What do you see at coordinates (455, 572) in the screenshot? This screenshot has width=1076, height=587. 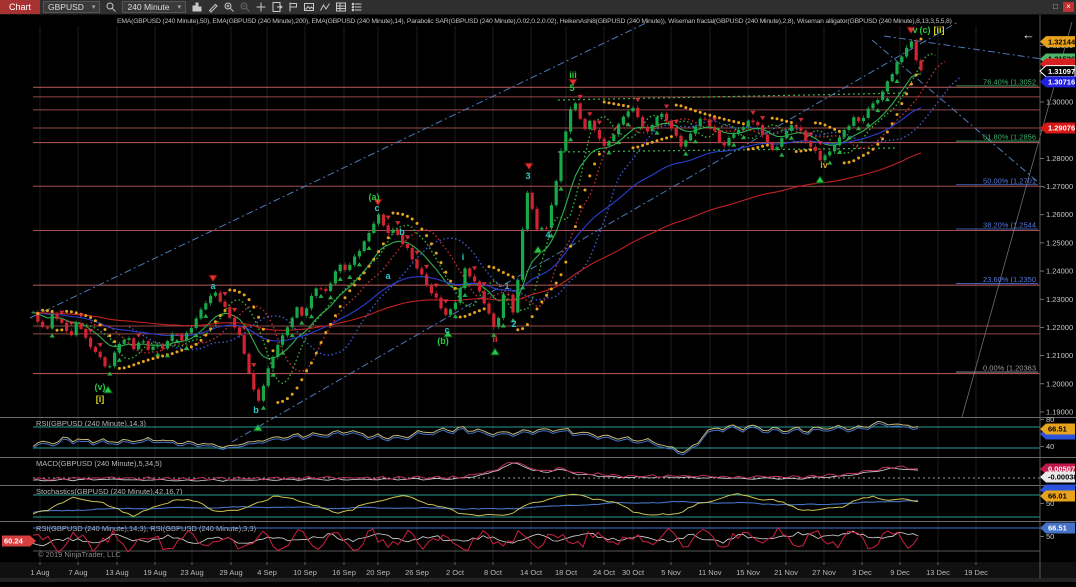 I see `date-label: 2 Oct` at bounding box center [455, 572].